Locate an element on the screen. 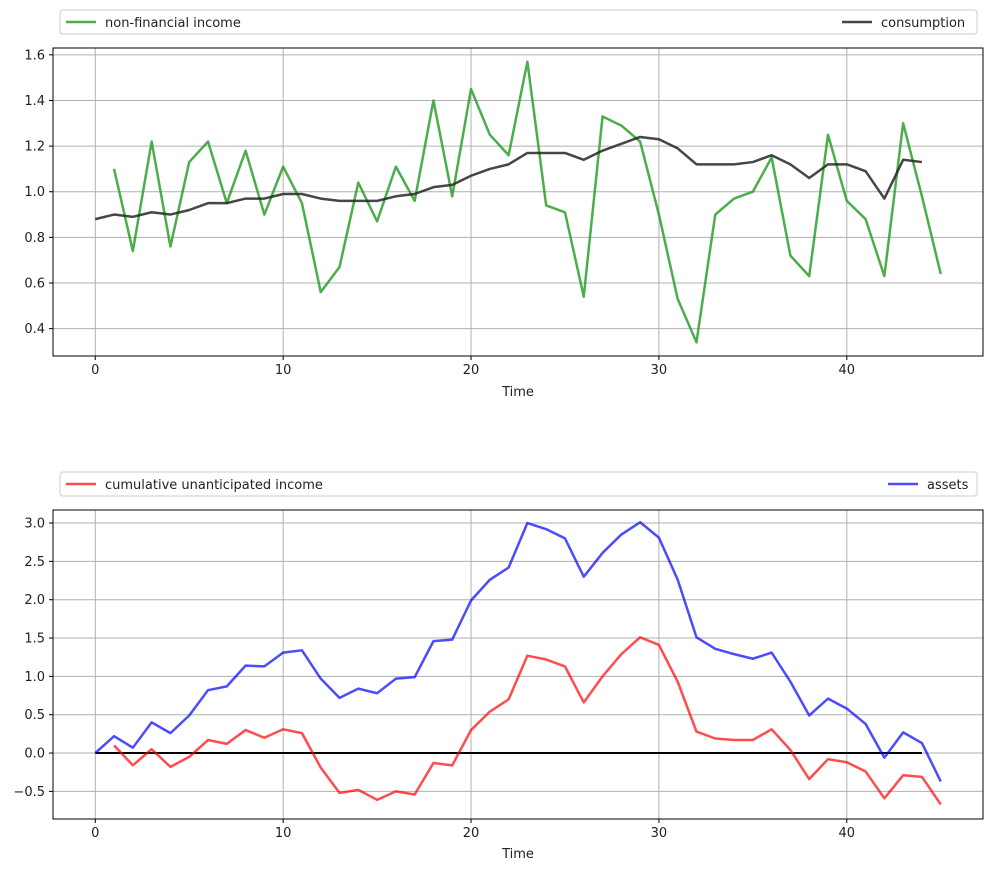 This screenshot has height=871, width=993. bottom-y-tick-label: 2.5 is located at coordinates (34, 562).